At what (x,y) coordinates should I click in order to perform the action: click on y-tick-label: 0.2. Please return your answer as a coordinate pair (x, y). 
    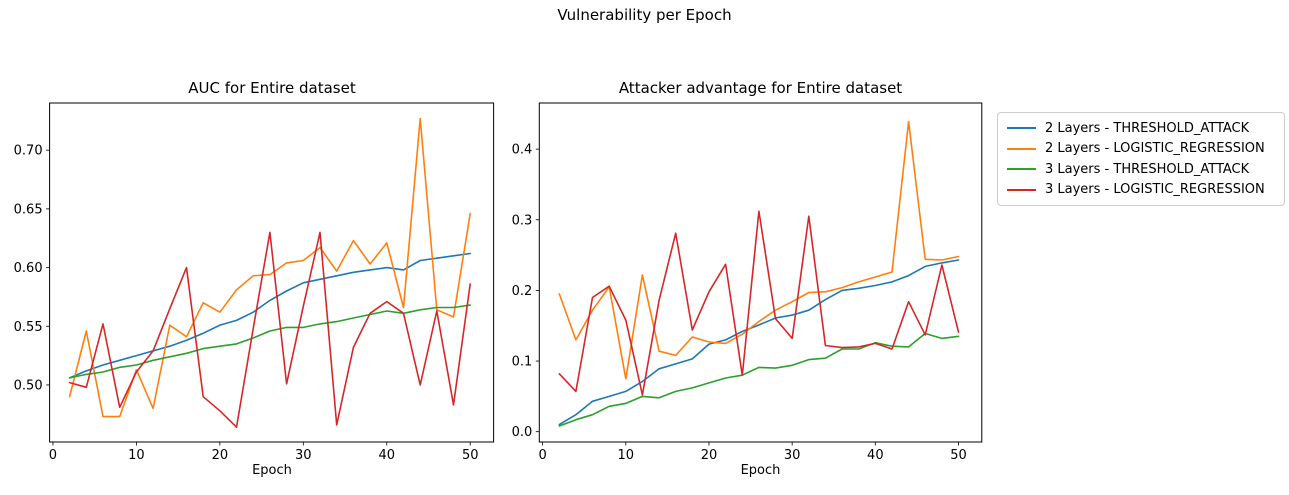
    Looking at the image, I should click on (522, 291).